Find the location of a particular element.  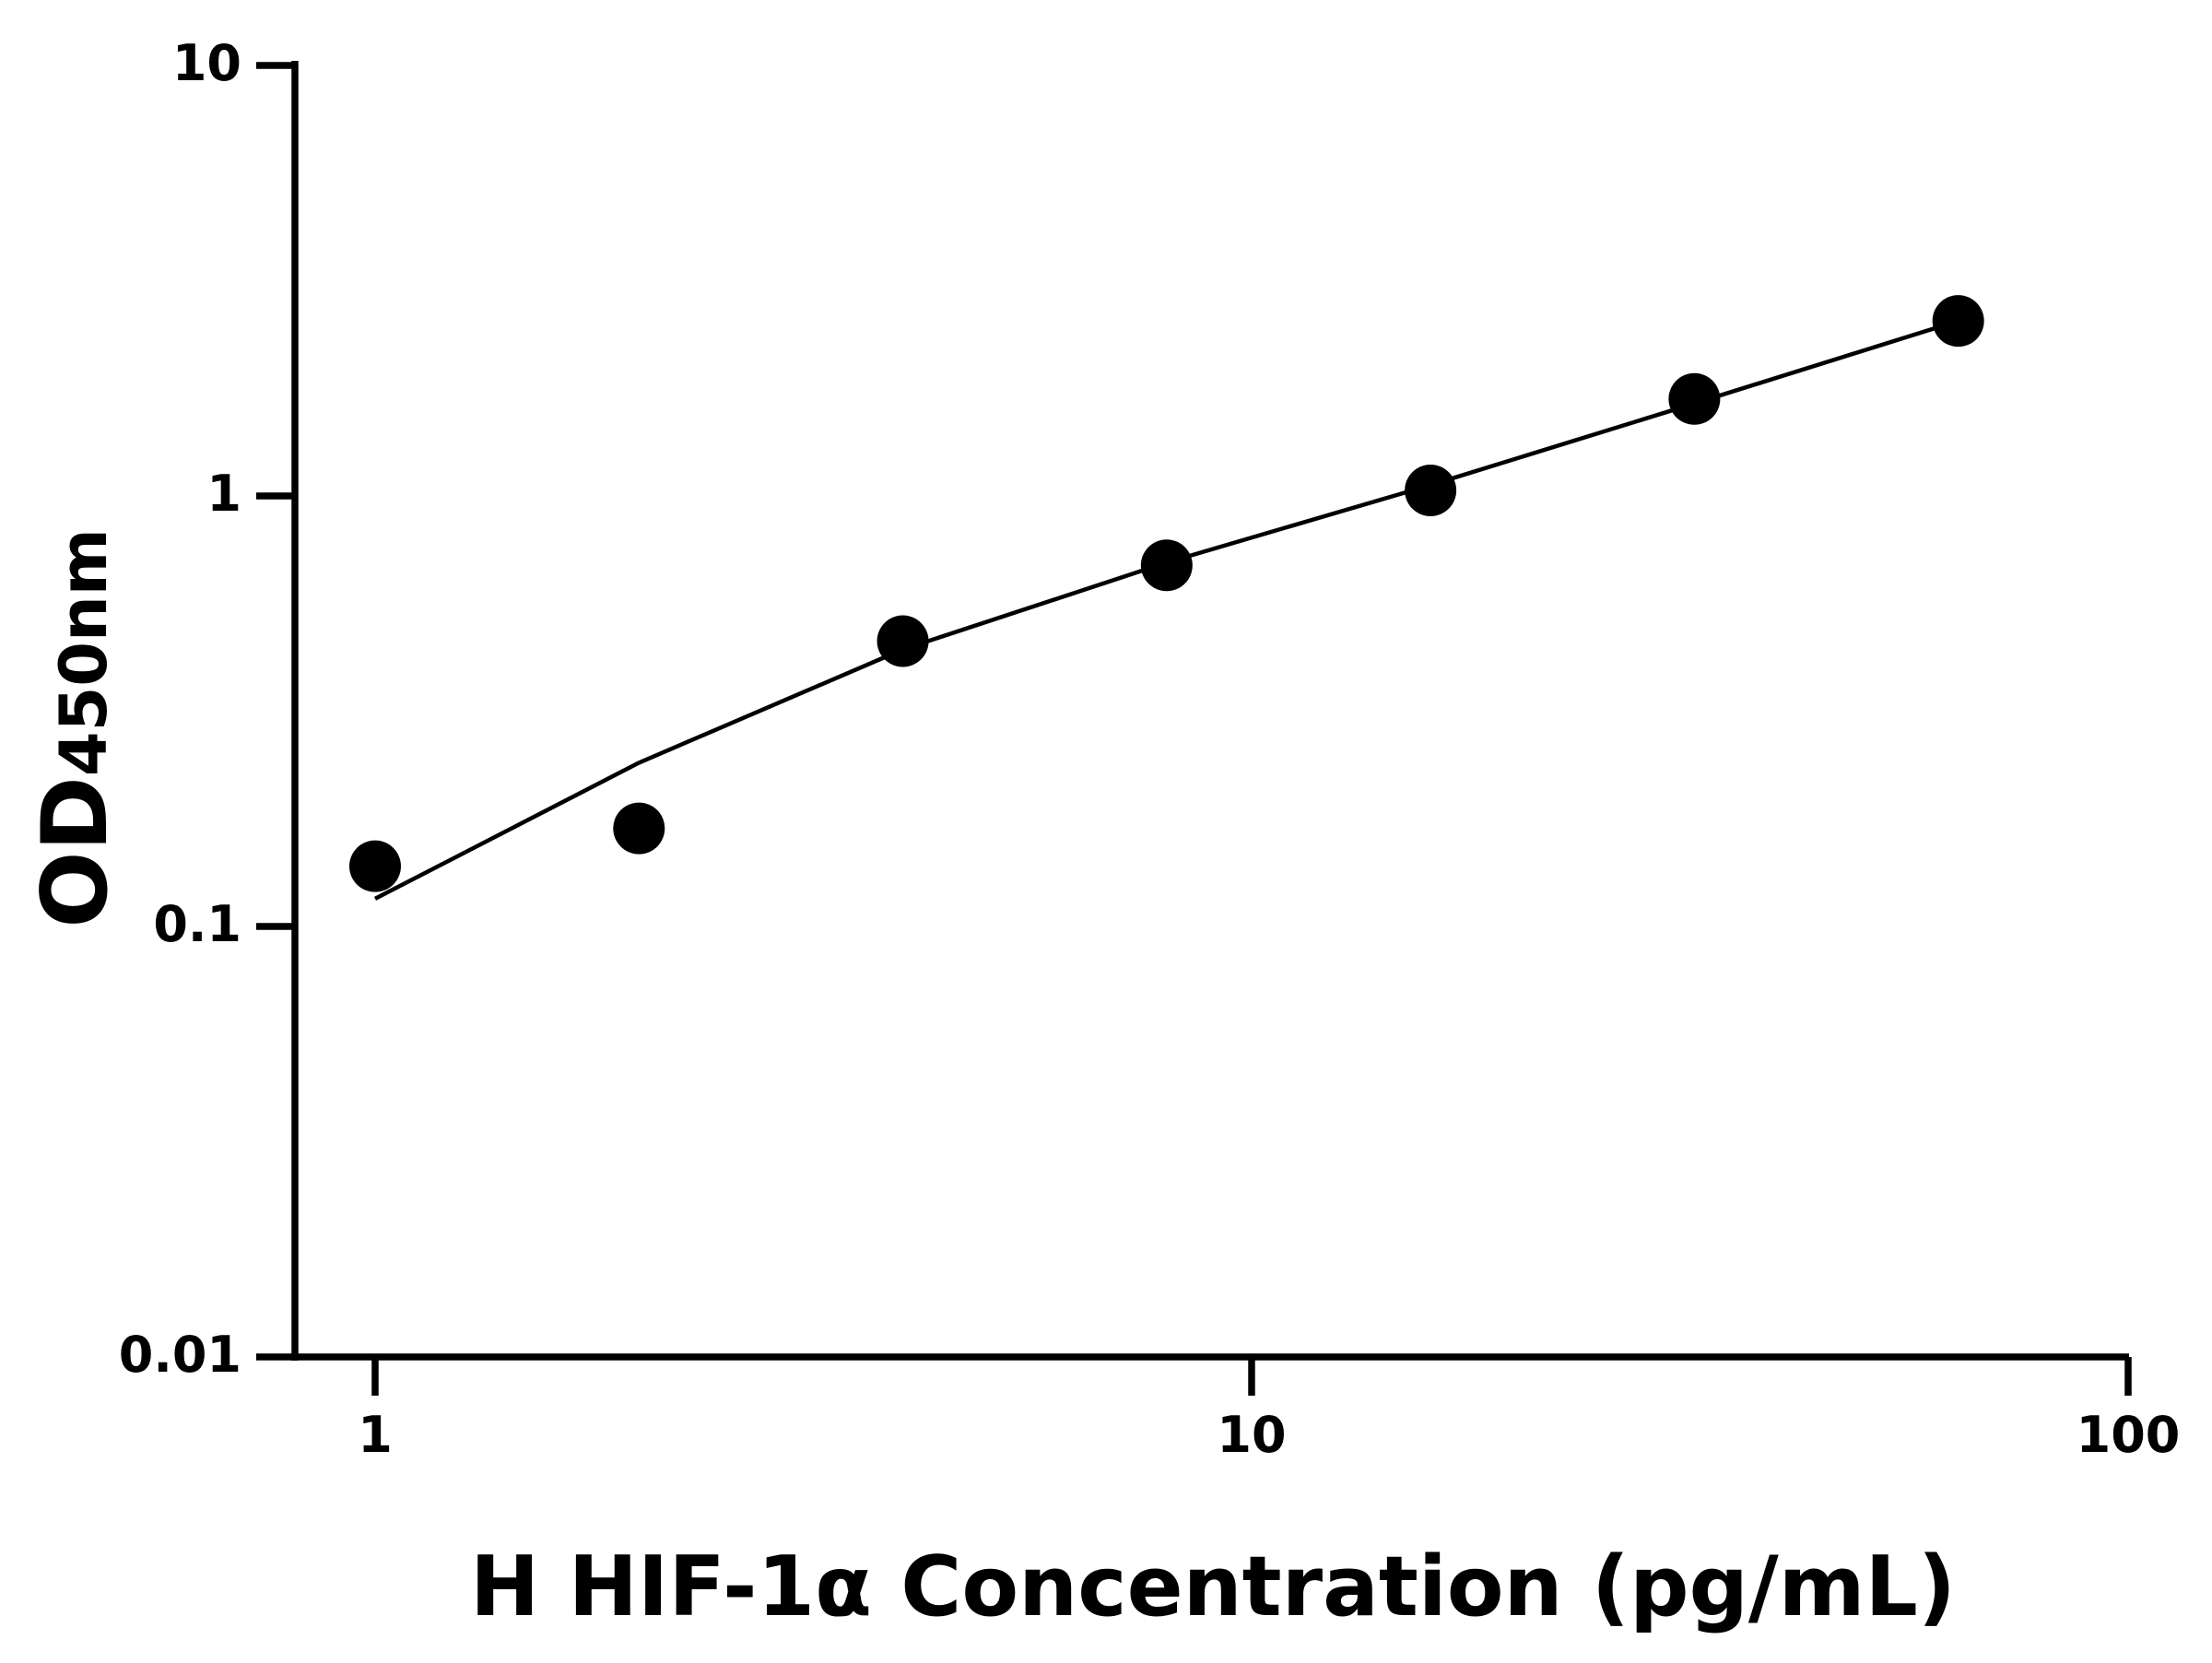

y-axis-label-main: OD is located at coordinates (75, 852).